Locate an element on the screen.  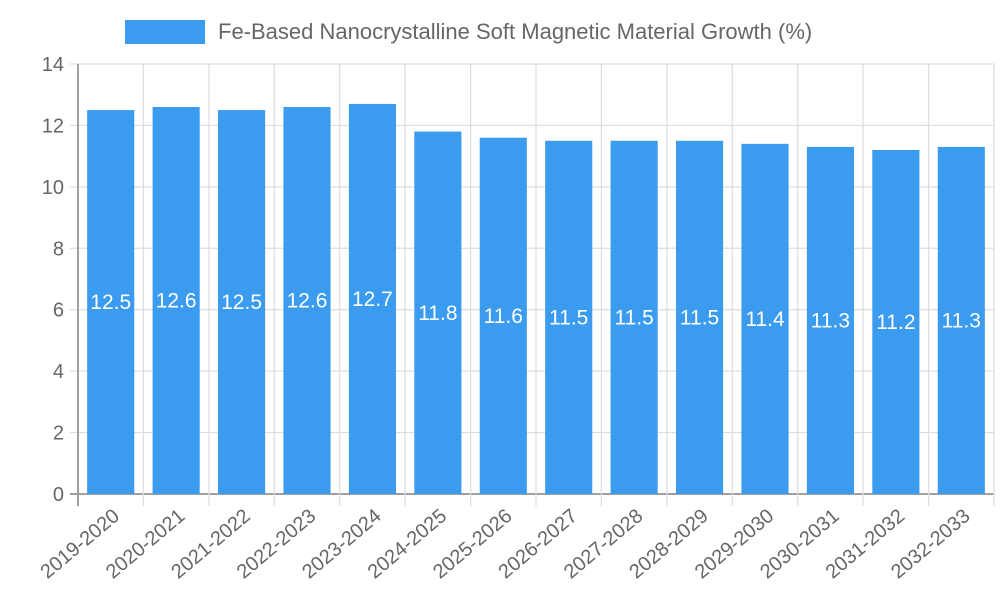
y-tick-label: 8 is located at coordinates (58, 249).